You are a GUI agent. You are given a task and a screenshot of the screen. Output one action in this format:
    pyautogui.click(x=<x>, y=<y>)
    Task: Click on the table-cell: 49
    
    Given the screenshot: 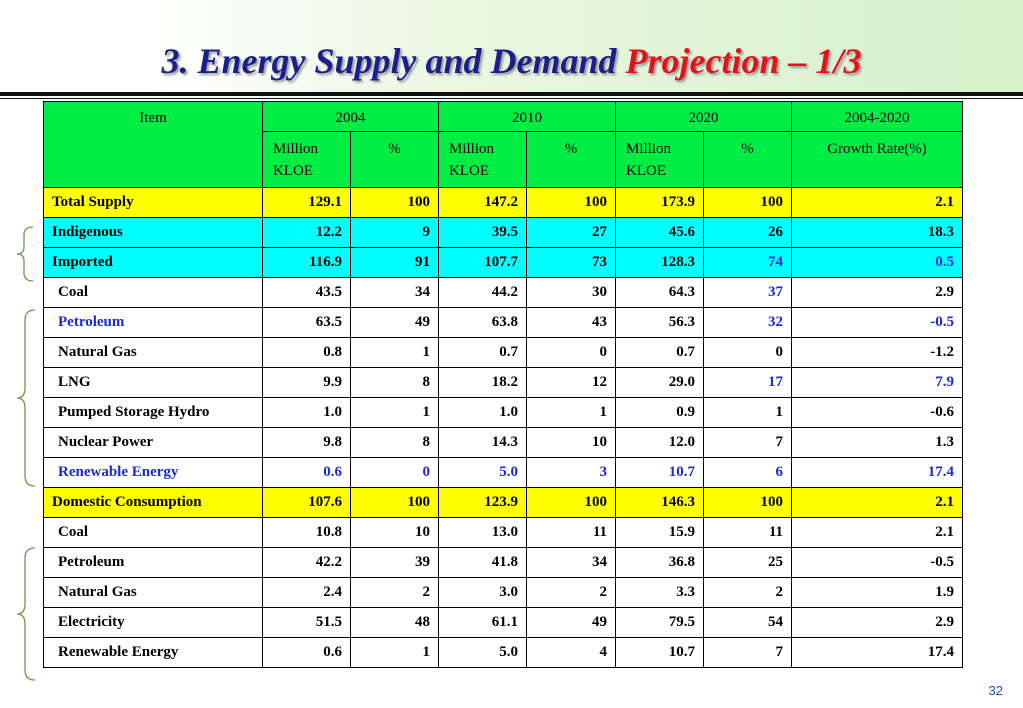 What is the action you would take?
    pyautogui.click(x=394, y=322)
    